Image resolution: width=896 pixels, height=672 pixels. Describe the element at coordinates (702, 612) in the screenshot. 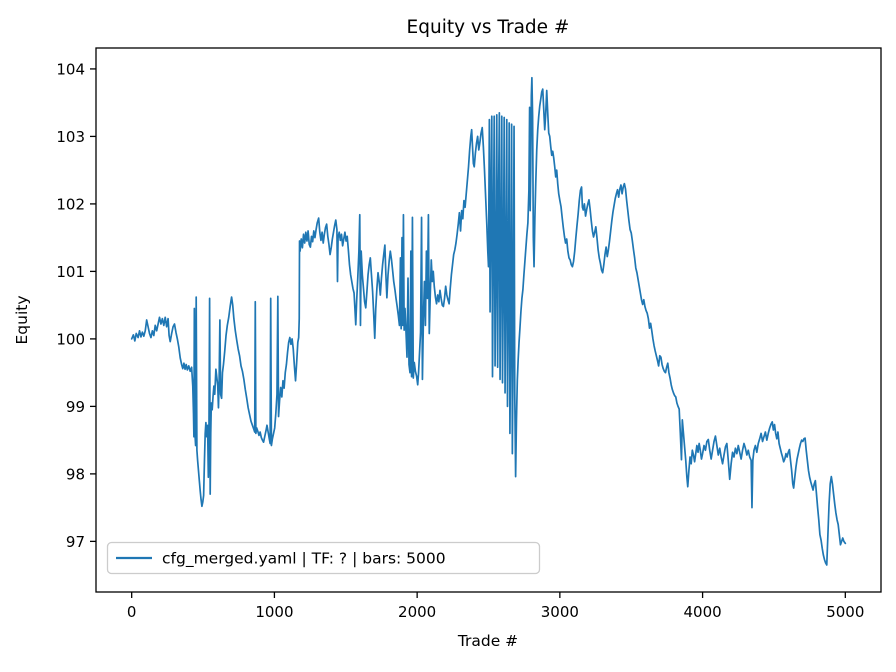

I see `x-tick-label: 4000` at that location.